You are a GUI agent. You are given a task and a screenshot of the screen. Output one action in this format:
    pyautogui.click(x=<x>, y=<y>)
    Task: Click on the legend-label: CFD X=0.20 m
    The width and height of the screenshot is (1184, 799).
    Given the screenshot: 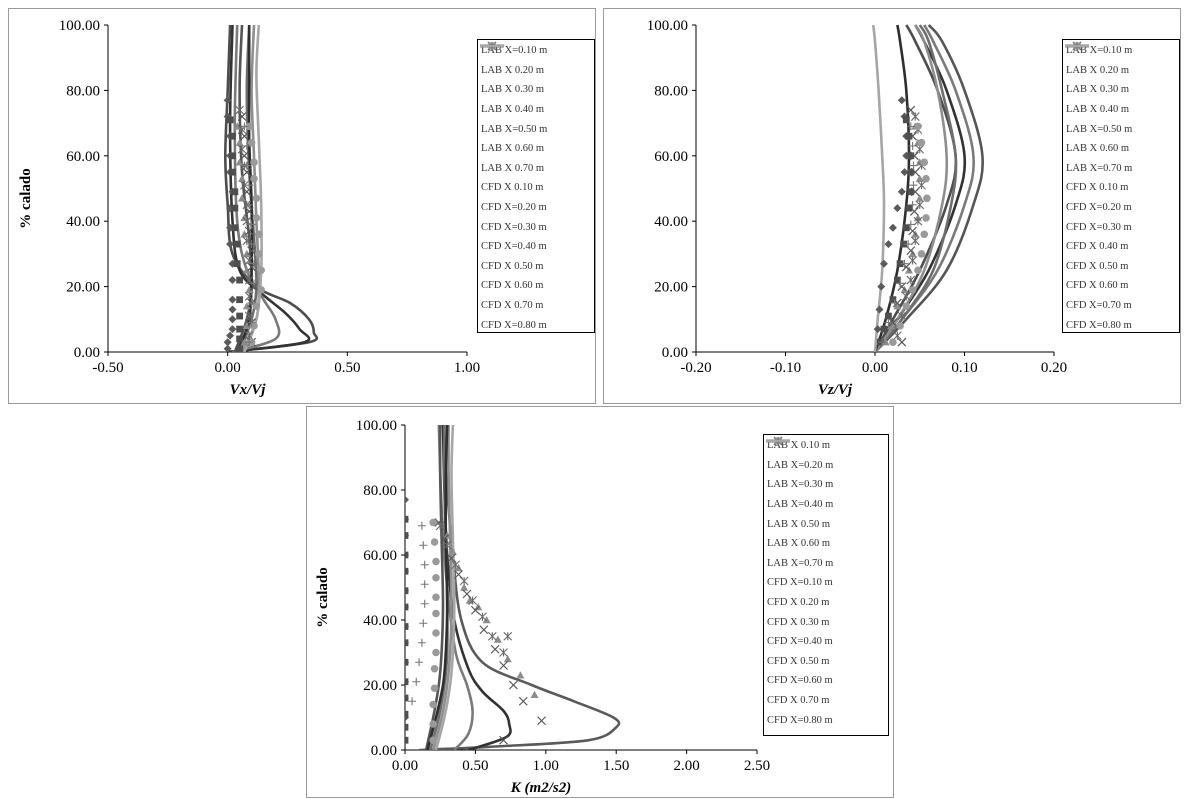 What is the action you would take?
    pyautogui.click(x=514, y=208)
    